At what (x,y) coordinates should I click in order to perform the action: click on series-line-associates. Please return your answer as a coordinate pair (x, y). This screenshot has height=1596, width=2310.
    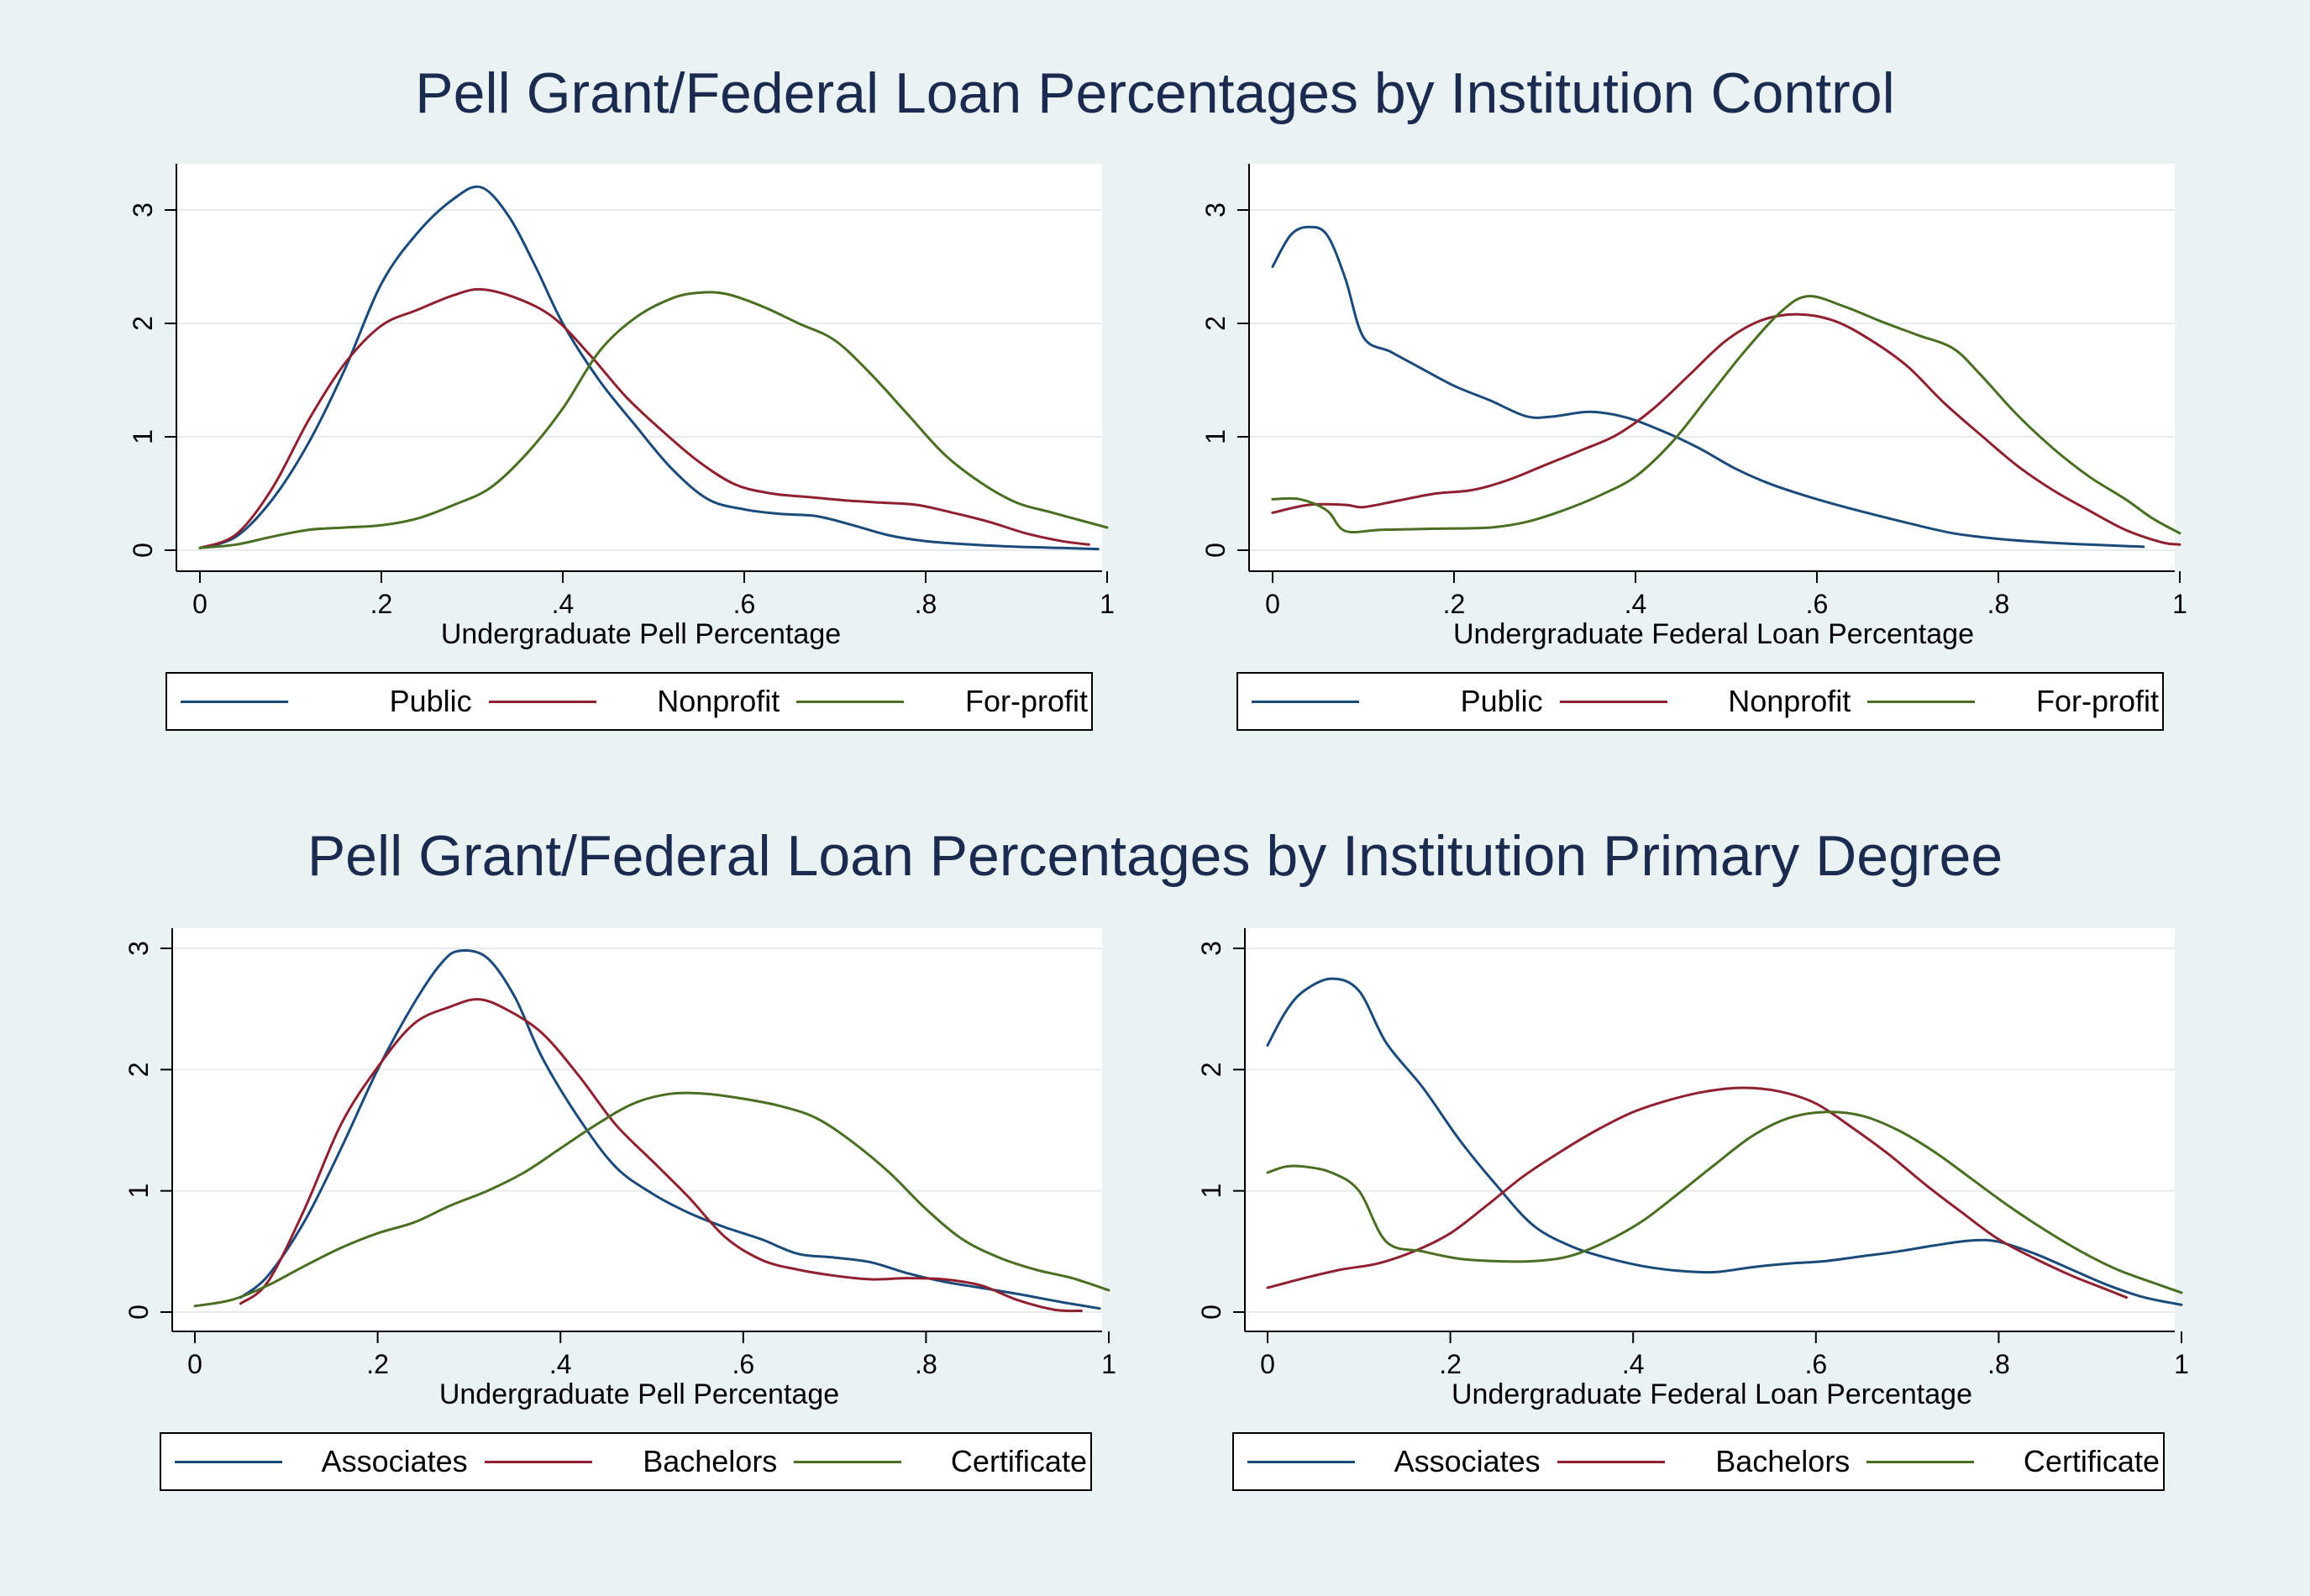
    Looking at the image, I should click on (1724, 1141).